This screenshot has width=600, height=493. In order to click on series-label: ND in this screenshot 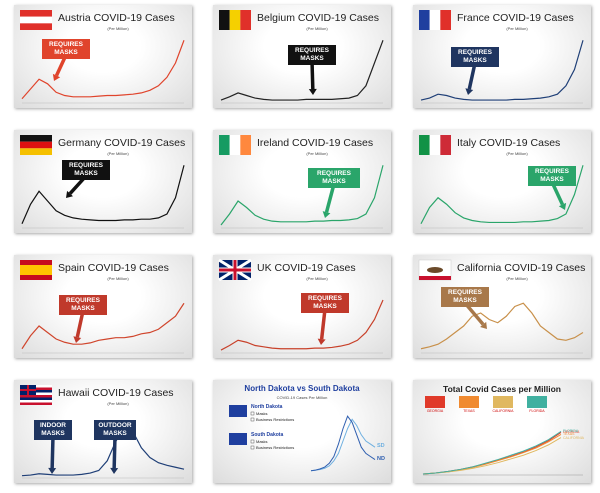, I will do `click(381, 458)`.